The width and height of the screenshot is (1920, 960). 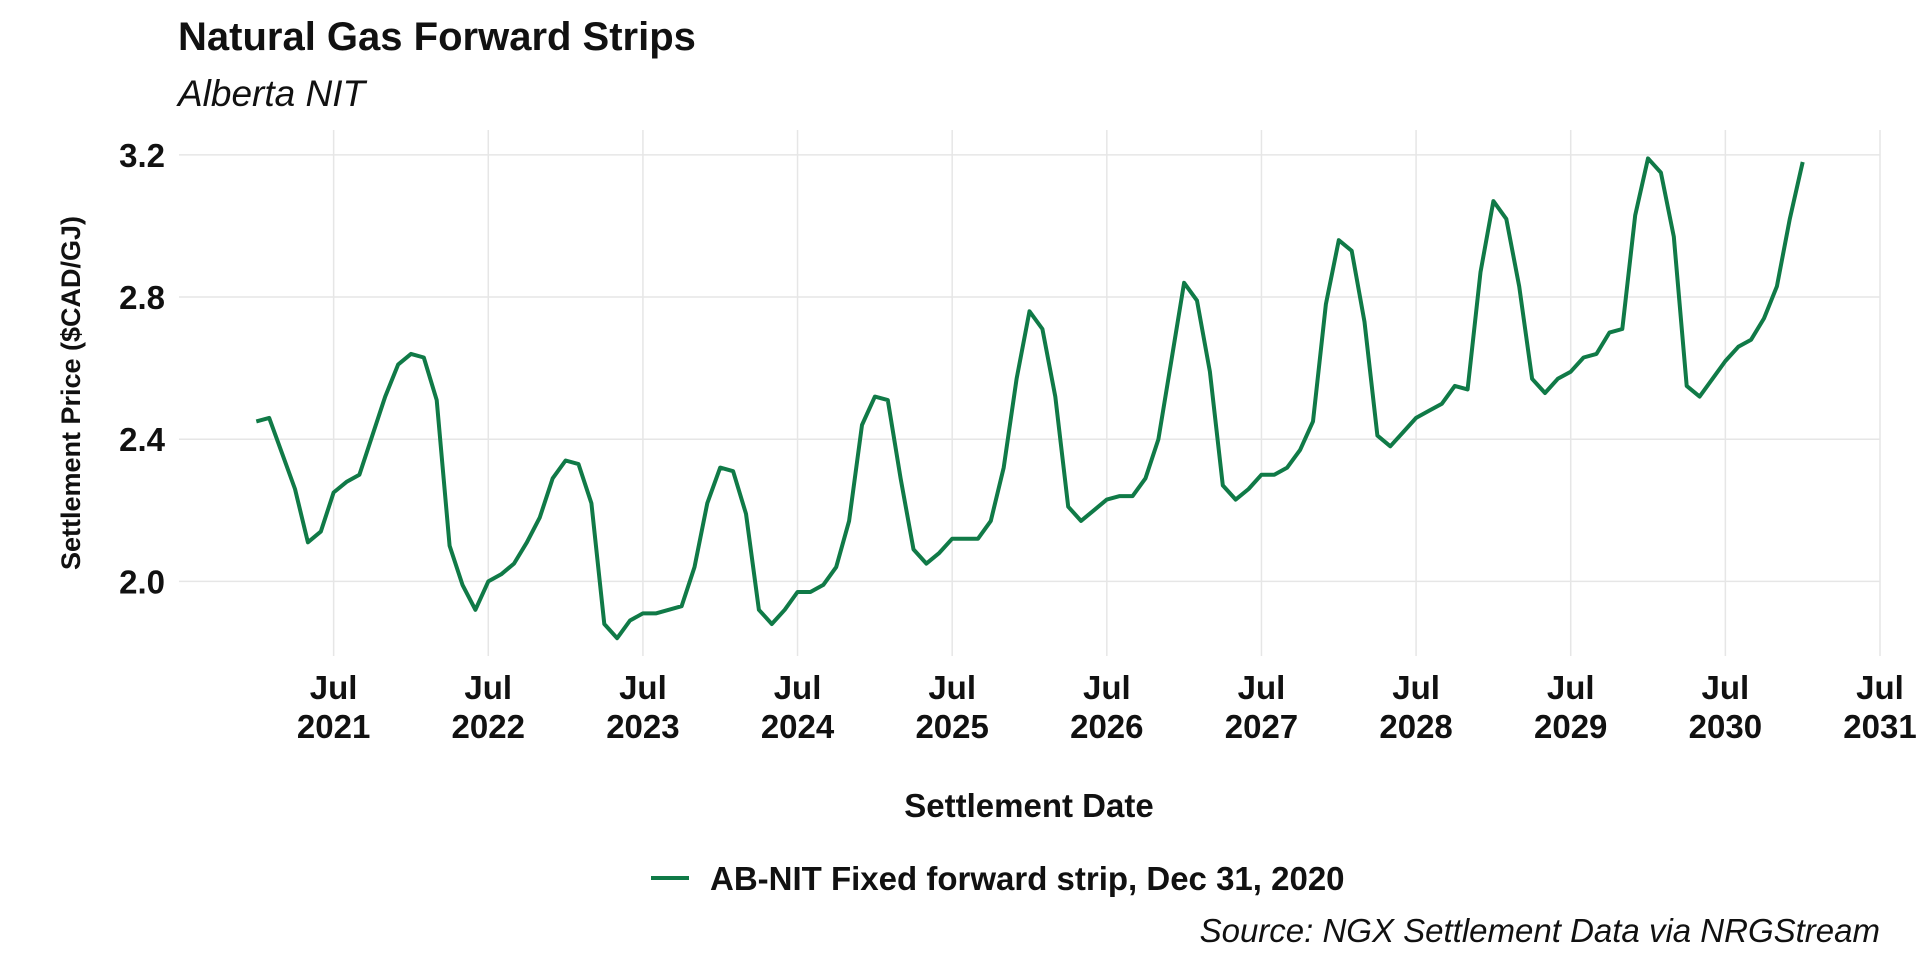 I want to click on x-tick-label: Jul 2022, so click(x=488, y=707).